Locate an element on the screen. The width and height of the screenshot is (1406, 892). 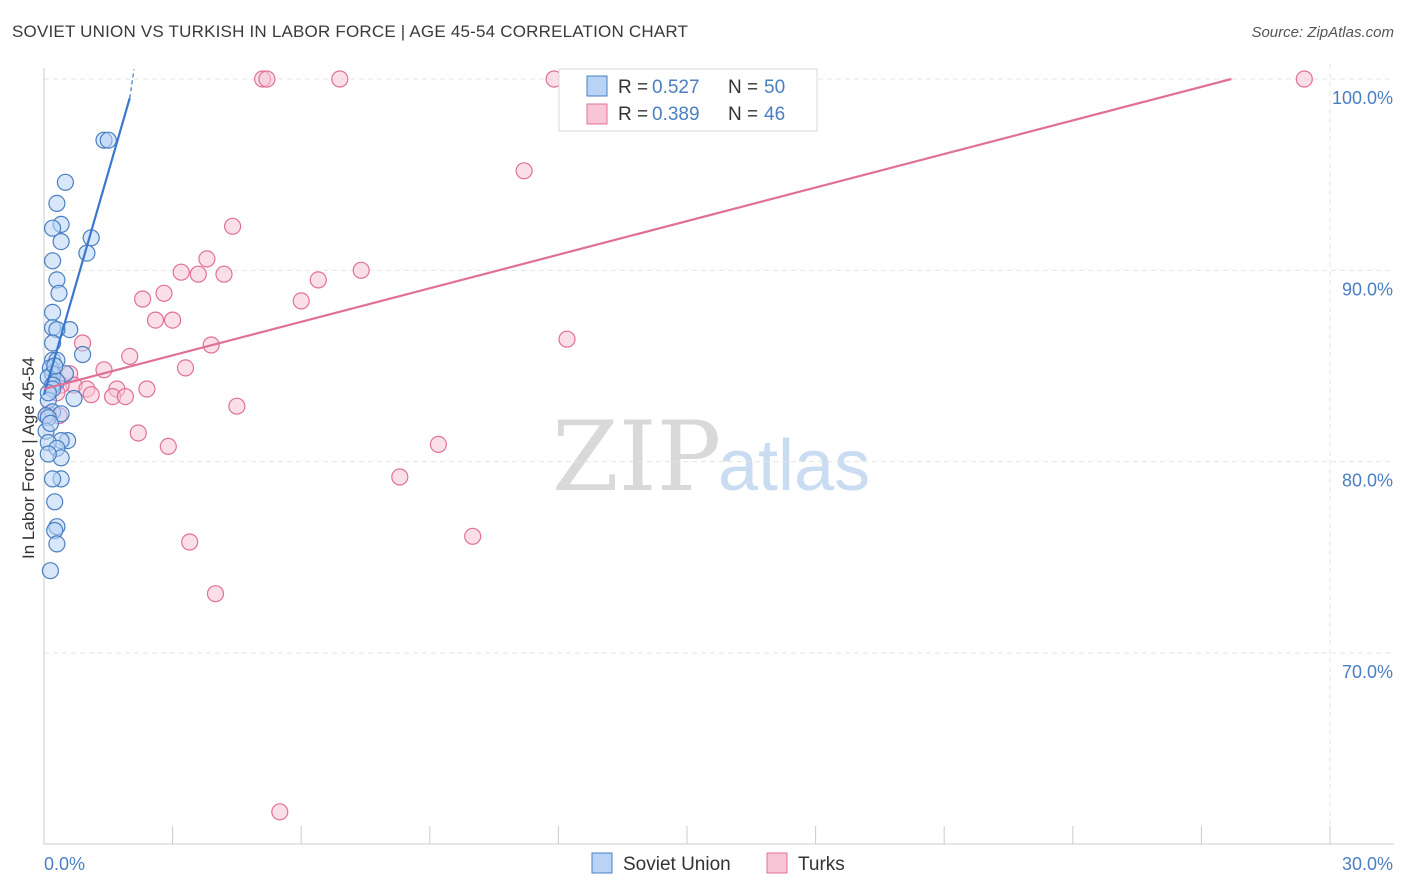
y-tick-label: 90.0% is located at coordinates (1367, 289).